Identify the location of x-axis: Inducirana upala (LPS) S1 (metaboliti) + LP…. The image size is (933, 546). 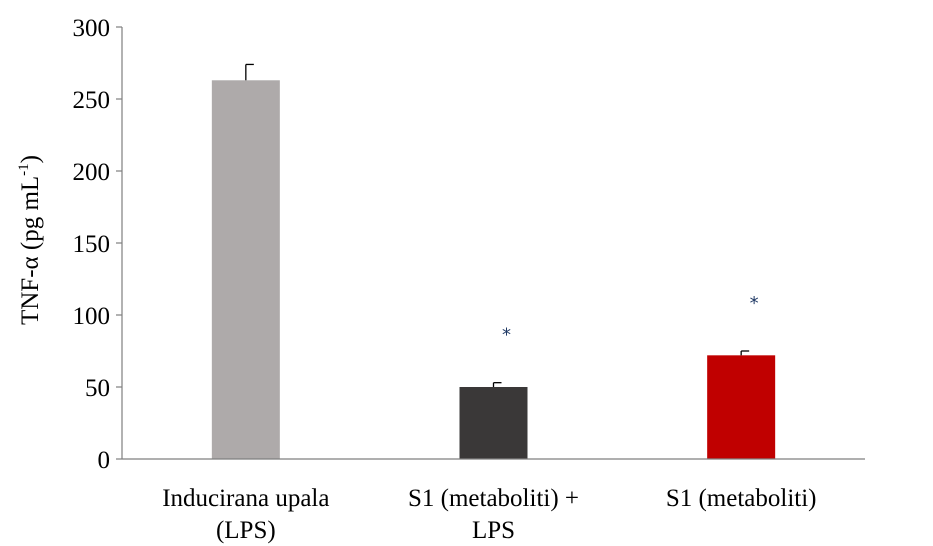
(493, 501).